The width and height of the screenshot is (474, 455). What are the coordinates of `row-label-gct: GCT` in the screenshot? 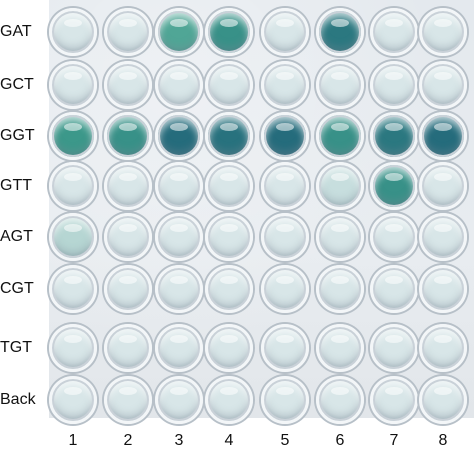 It's located at (17, 84).